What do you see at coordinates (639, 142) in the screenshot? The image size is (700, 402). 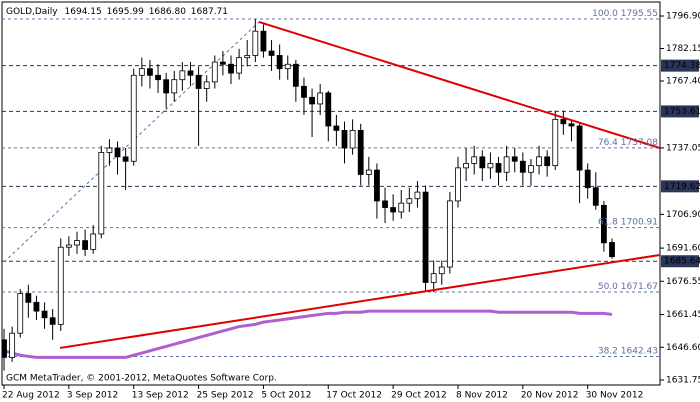 I see `fib-value: 1737.08` at bounding box center [639, 142].